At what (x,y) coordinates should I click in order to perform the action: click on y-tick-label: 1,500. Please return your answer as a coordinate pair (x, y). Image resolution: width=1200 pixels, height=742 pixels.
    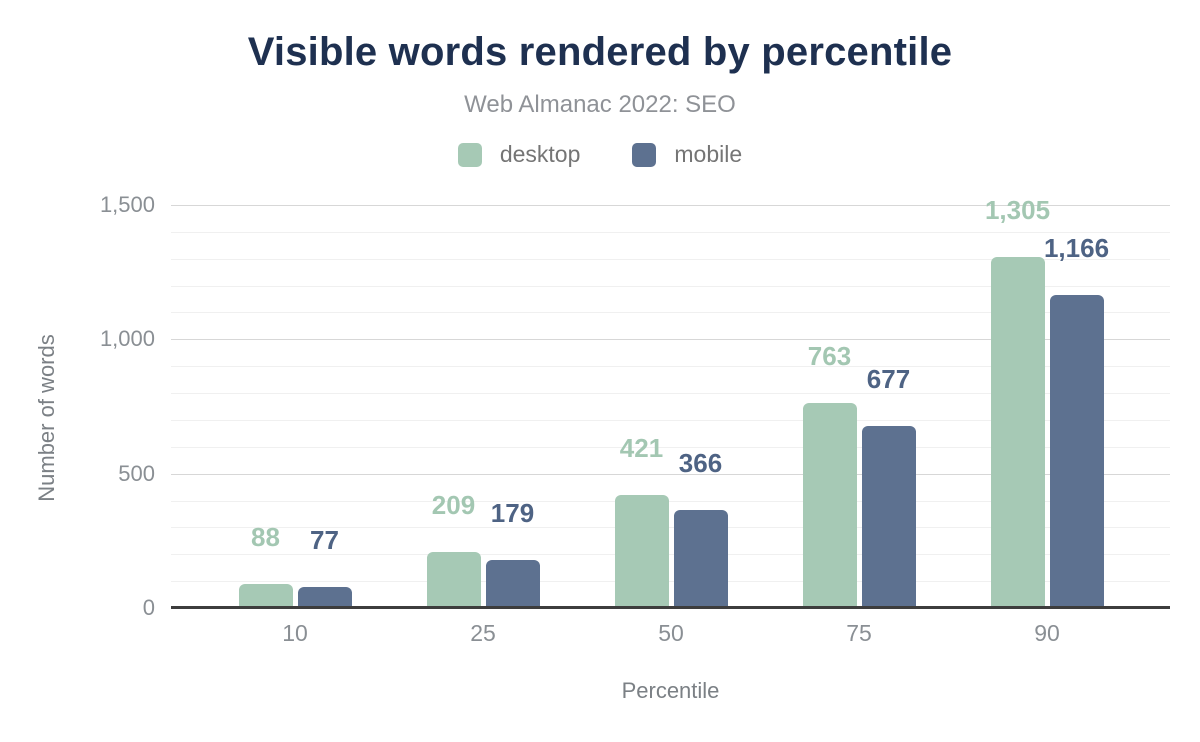
    Looking at the image, I should click on (127, 204).